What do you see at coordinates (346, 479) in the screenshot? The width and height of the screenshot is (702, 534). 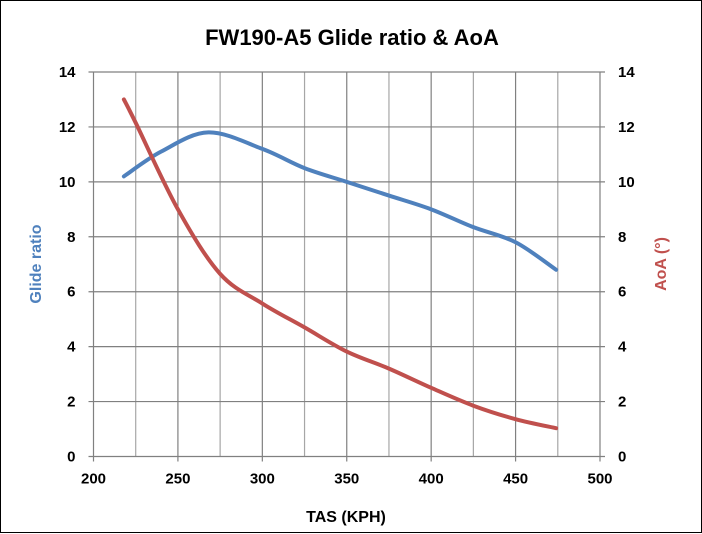 I see `x-tick-label: 350` at bounding box center [346, 479].